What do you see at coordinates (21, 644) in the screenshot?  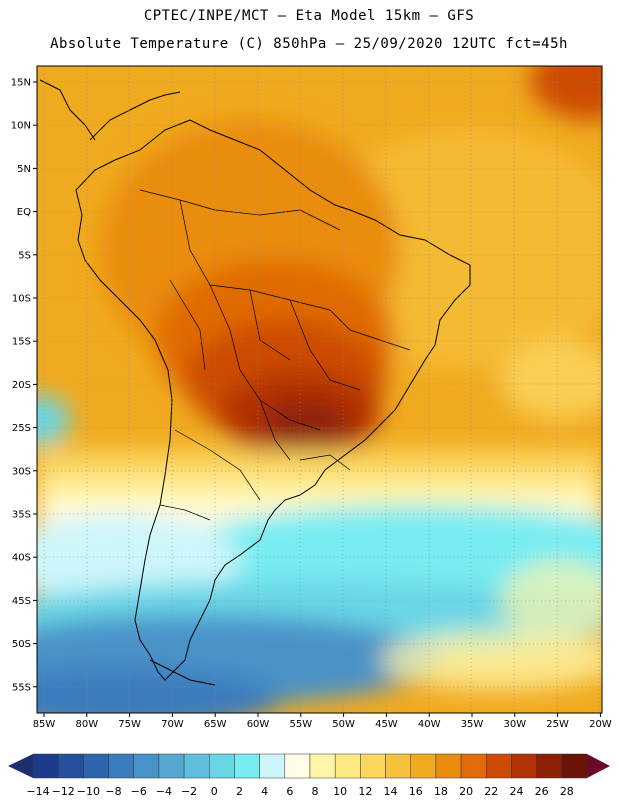 I see `latitude-label: 50S` at bounding box center [21, 644].